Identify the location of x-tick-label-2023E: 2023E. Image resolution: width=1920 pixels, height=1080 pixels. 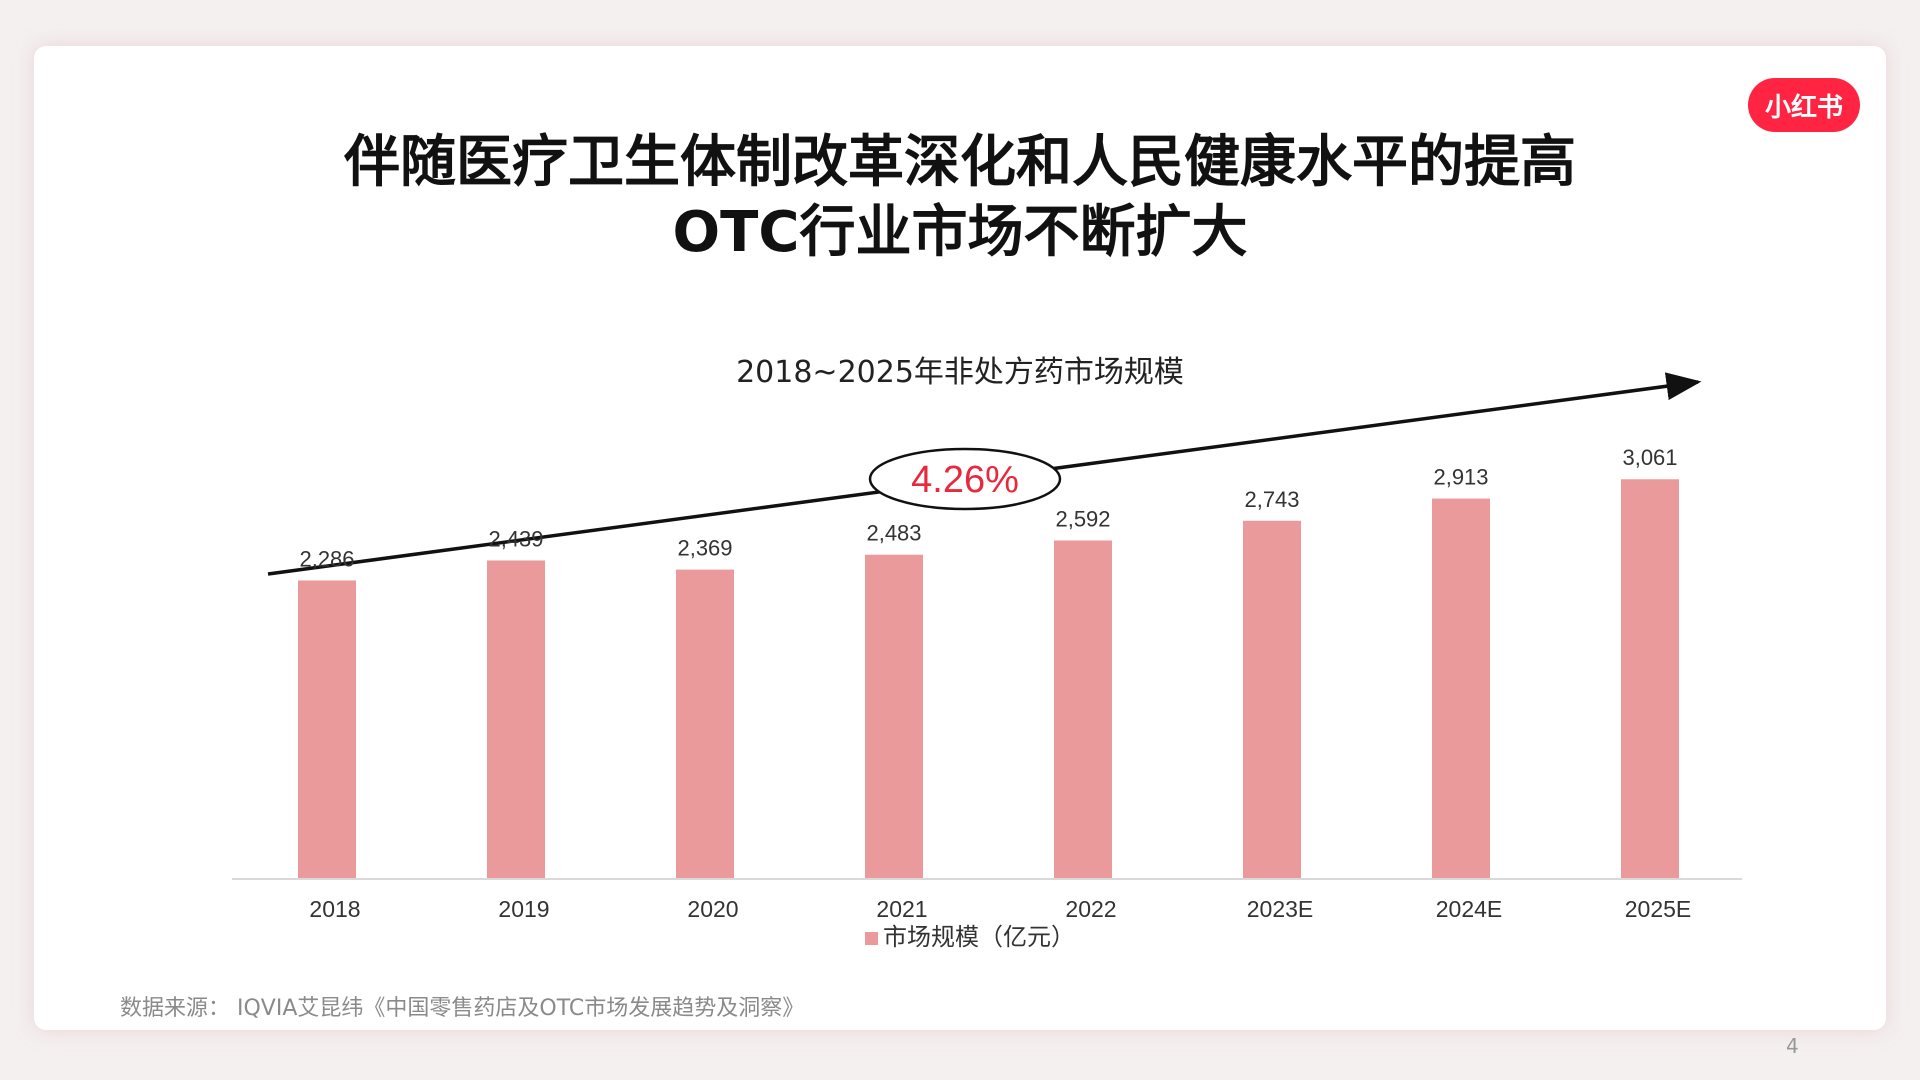
(1280, 909).